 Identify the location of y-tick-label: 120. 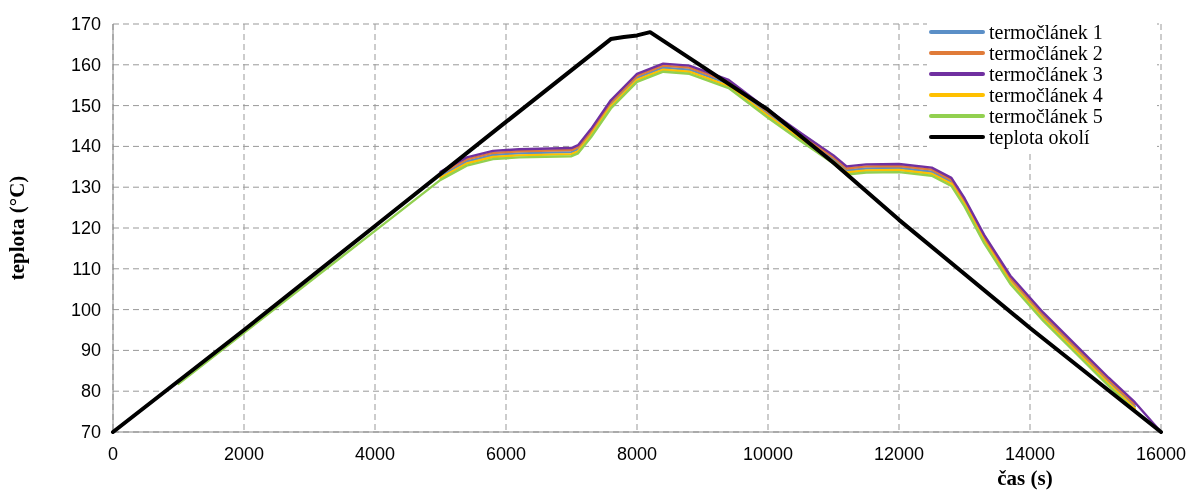
(85, 228).